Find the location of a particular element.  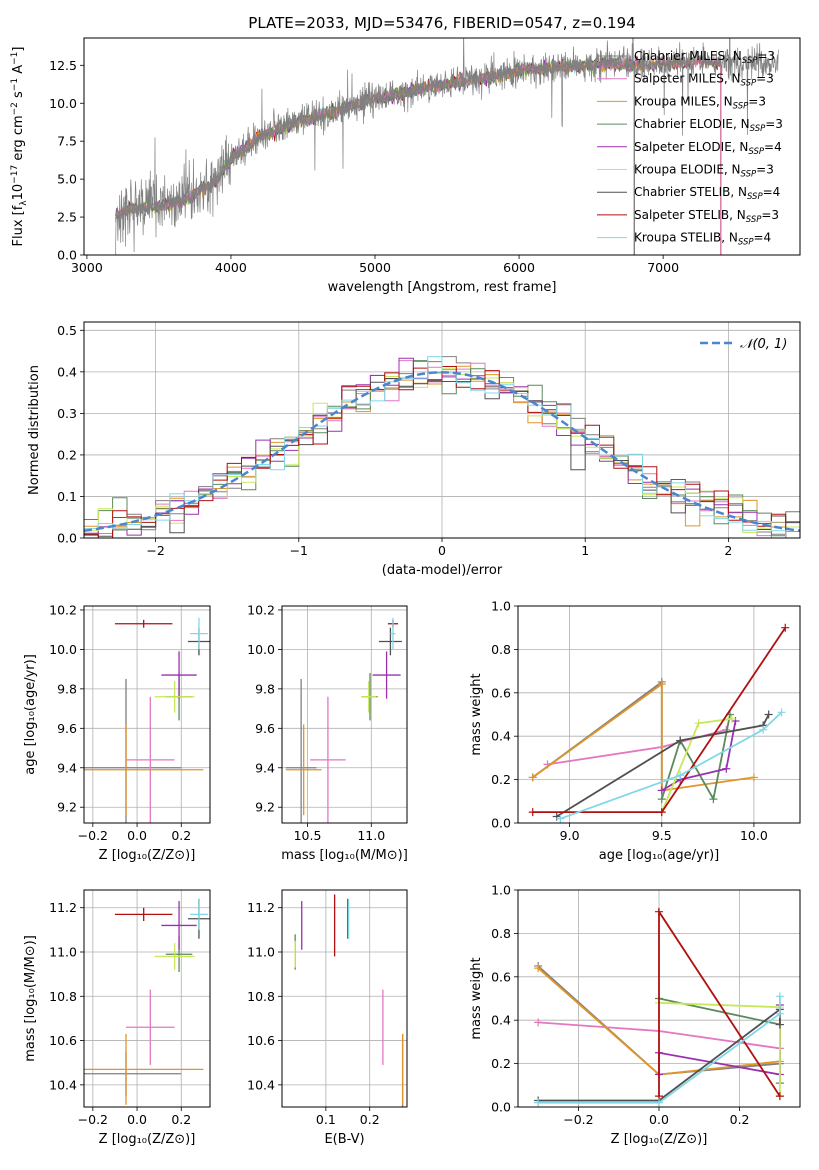

axes-frame-mass_vs_ebv is located at coordinates (344, 998).